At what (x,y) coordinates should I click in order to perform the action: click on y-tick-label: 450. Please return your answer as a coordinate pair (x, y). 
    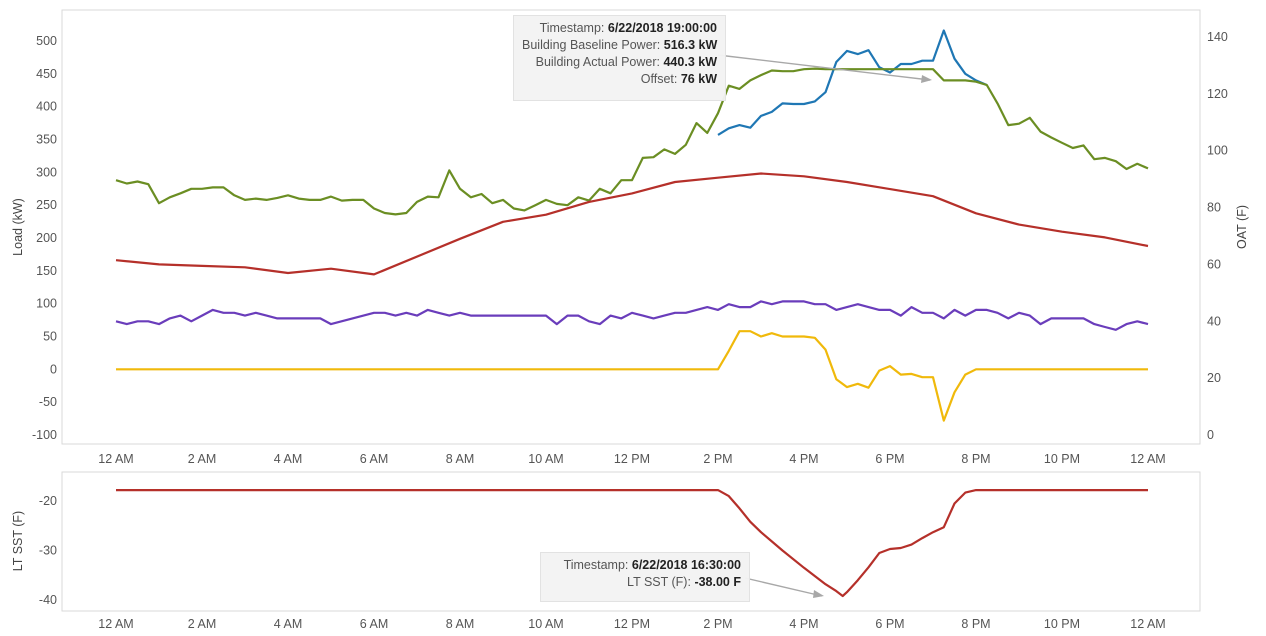
    Looking at the image, I should click on (46, 74).